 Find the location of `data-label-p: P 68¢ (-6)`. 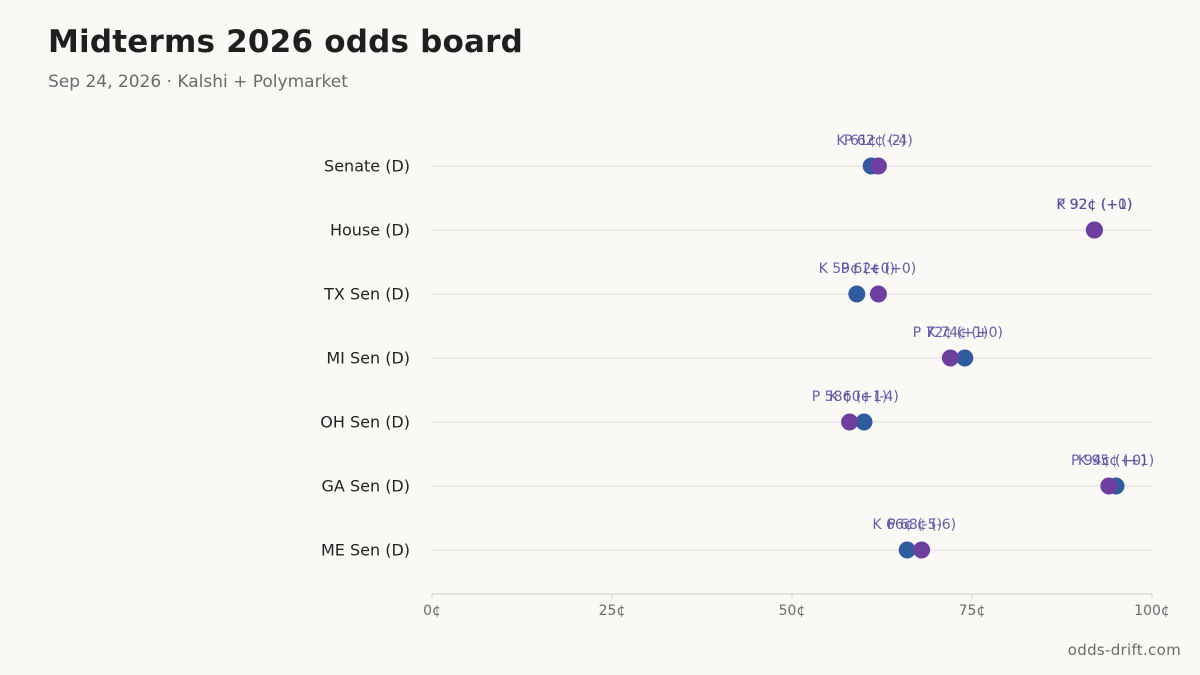

data-label-p: P 68¢ (-6) is located at coordinates (921, 525).